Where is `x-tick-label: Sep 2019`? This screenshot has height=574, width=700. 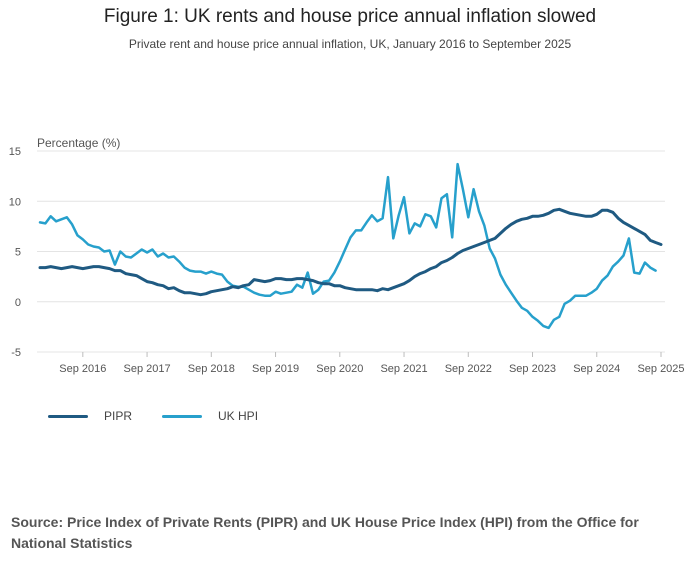 x-tick-label: Sep 2019 is located at coordinates (275, 369).